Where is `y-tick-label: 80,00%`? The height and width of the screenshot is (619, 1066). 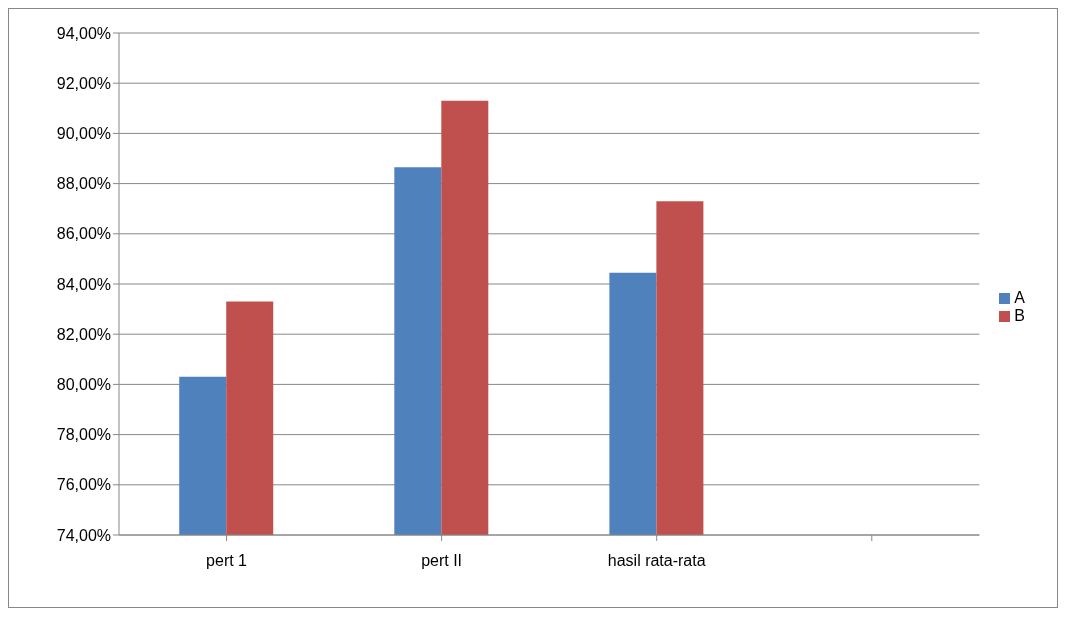
y-tick-label: 80,00% is located at coordinates (83, 385).